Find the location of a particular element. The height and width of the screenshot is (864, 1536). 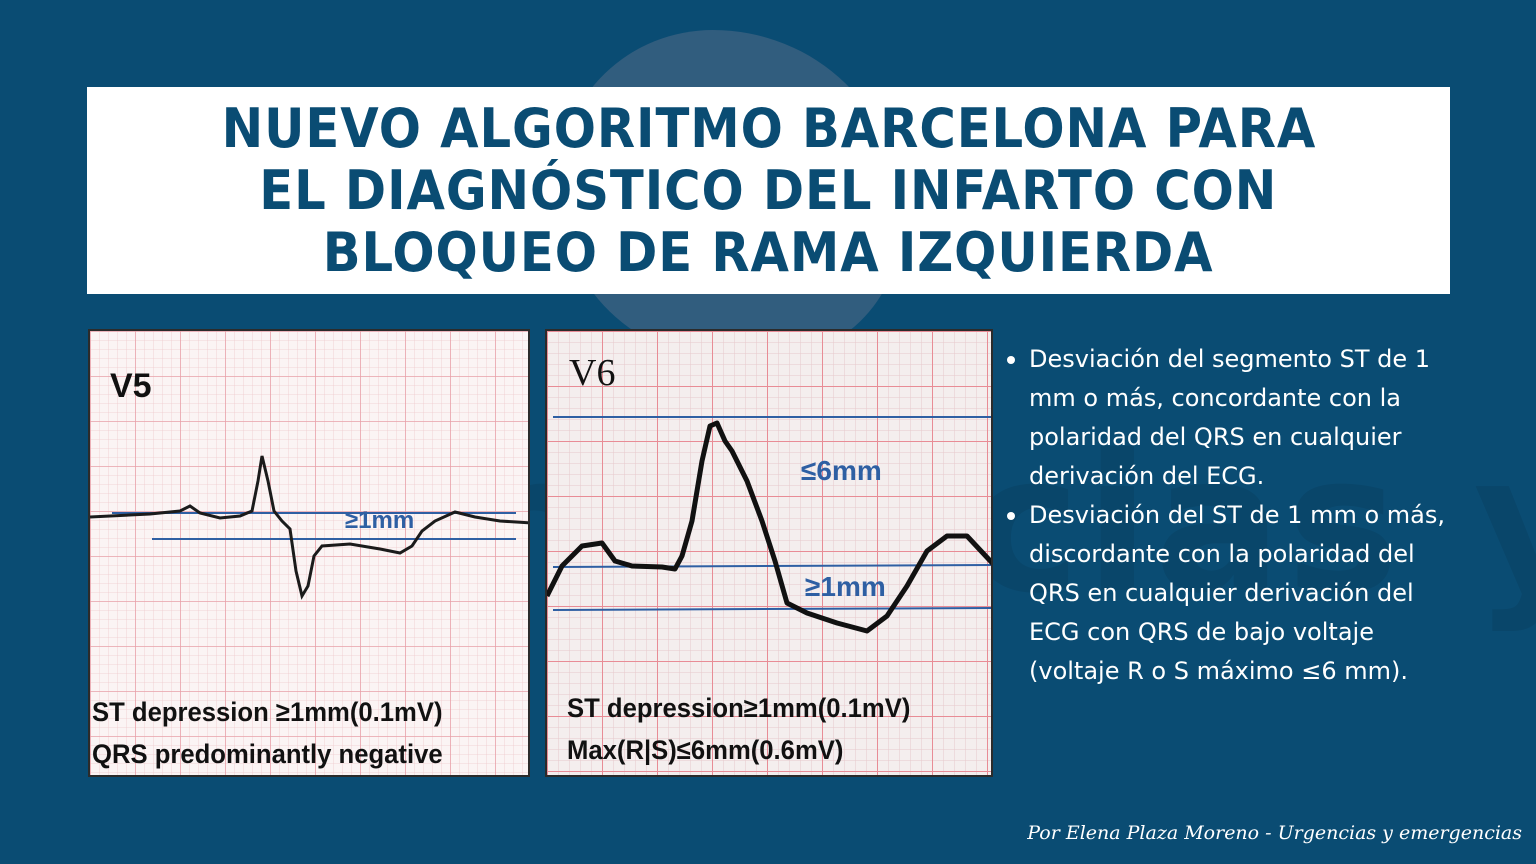

lead-label-v6: V6 is located at coordinates (592, 373).